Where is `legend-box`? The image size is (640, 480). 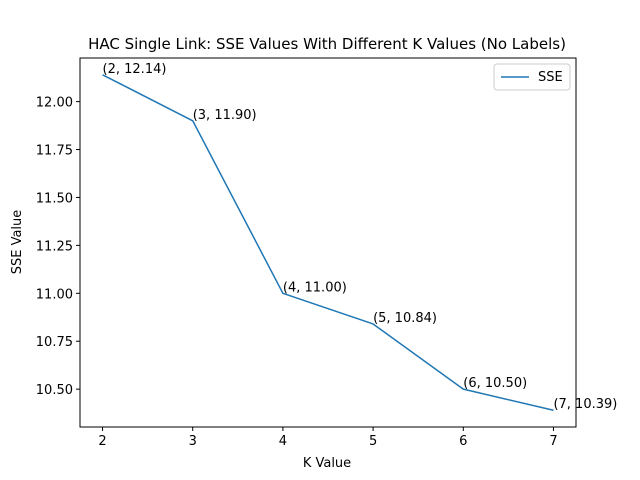
legend-box is located at coordinates (532, 77).